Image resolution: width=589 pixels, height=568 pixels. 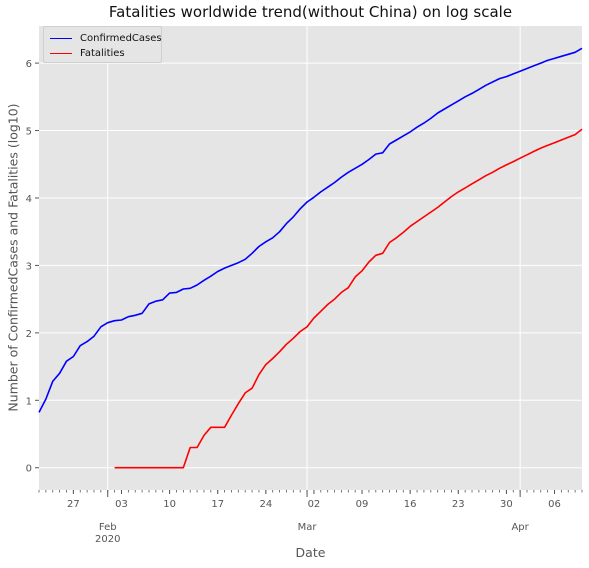 I want to click on x-month-label: Apr, so click(x=520, y=527).